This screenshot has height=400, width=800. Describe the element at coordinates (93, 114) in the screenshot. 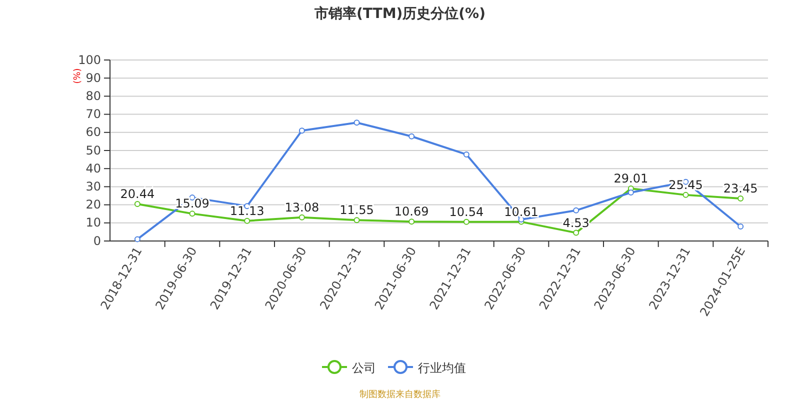

I see `y-tick-label: 70` at that location.